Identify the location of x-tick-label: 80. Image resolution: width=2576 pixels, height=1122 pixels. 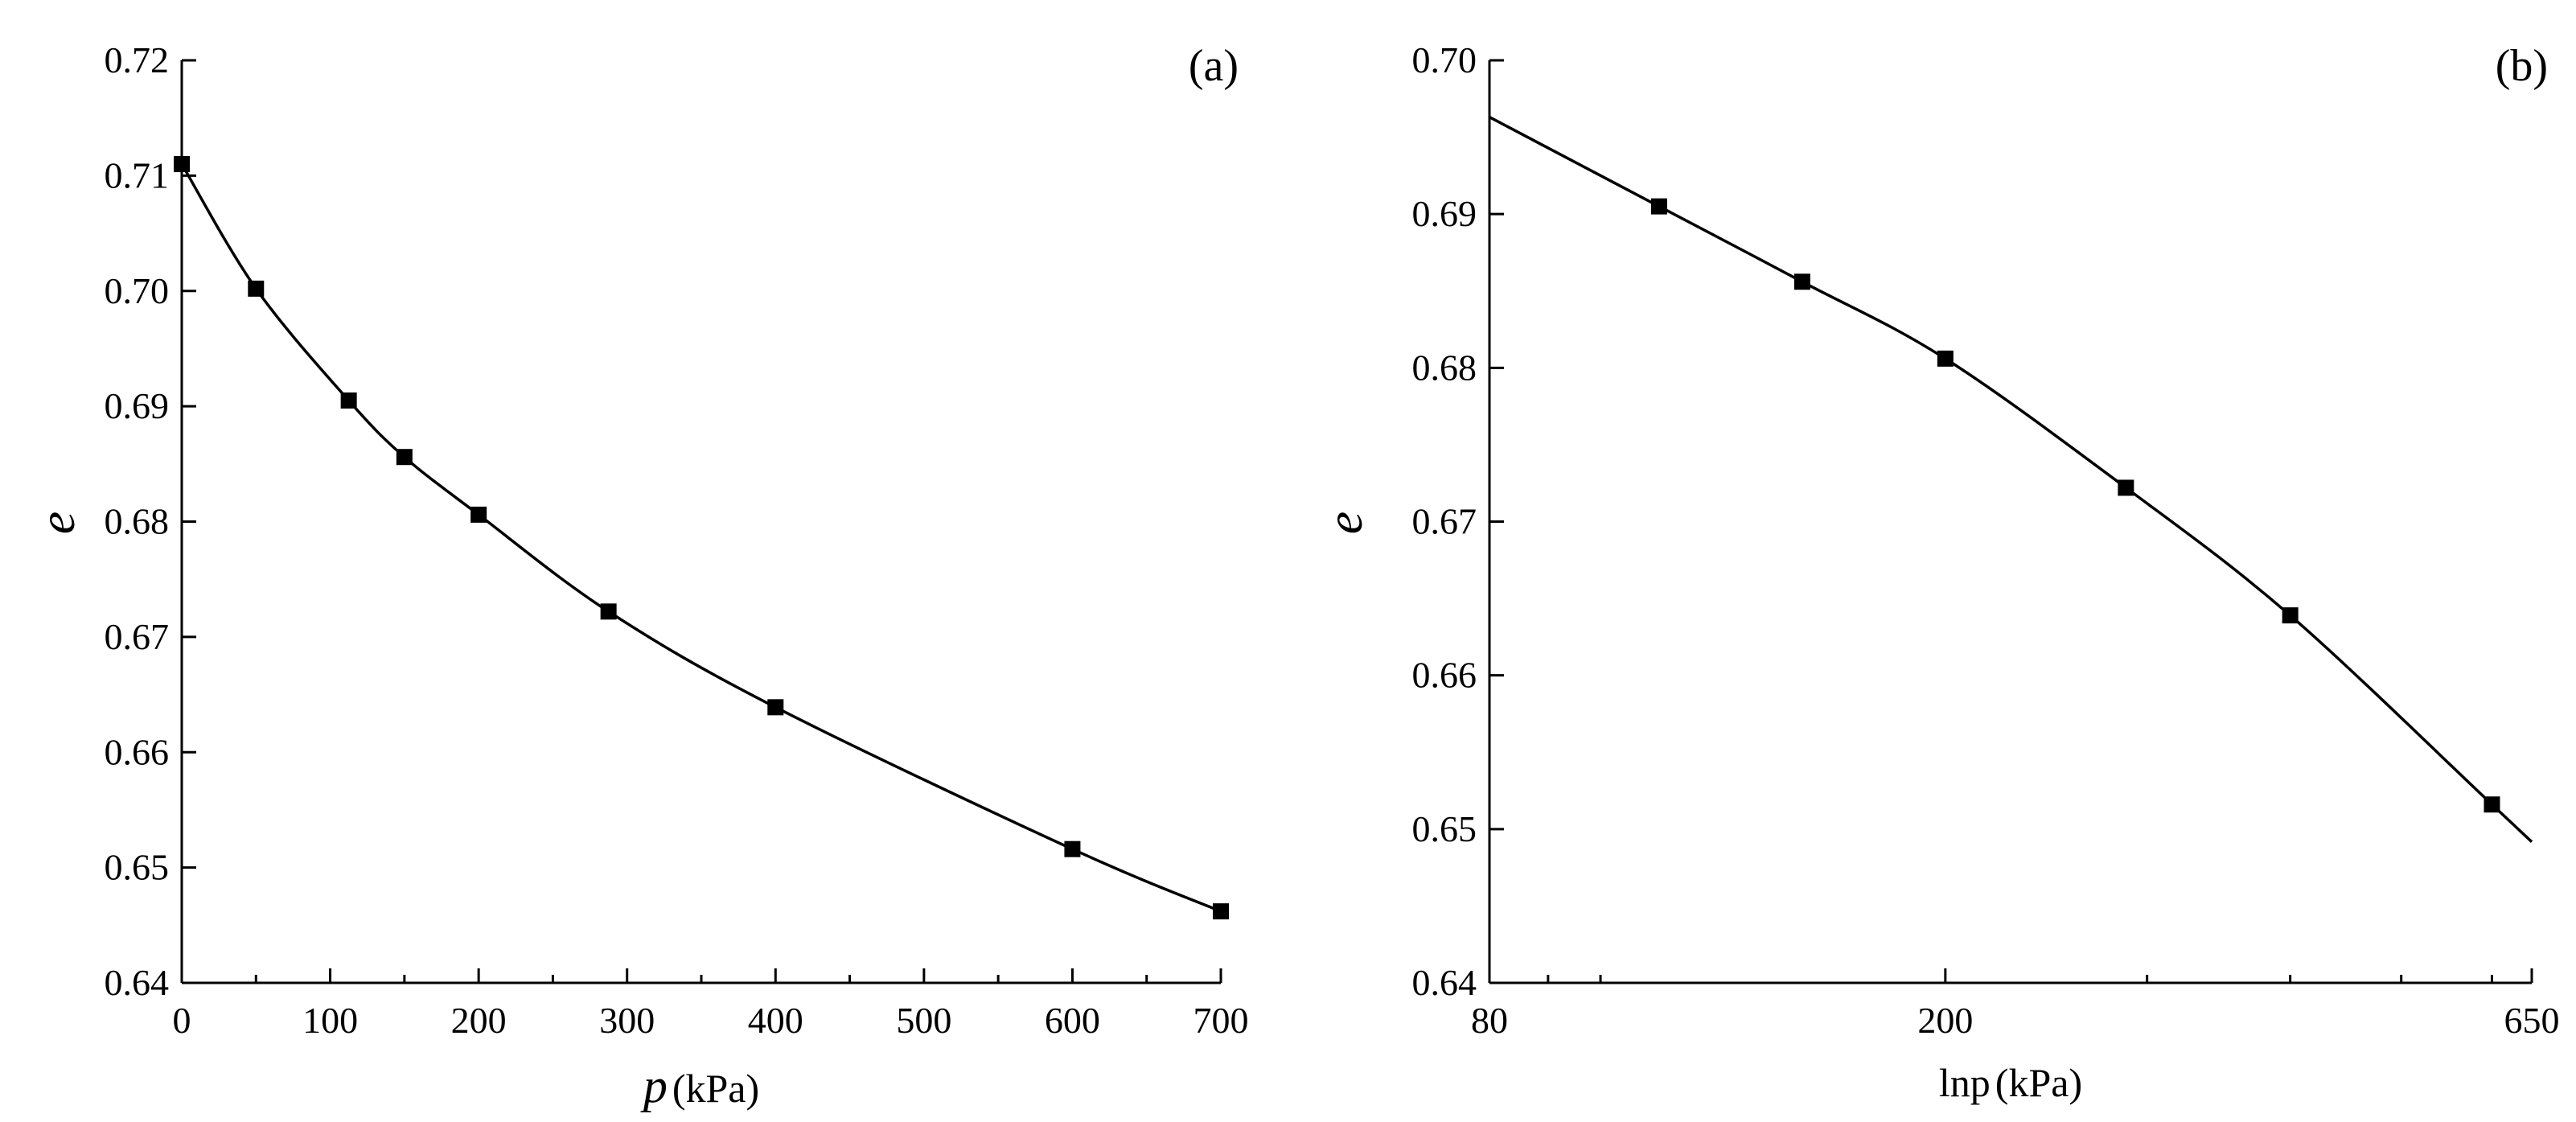
(1489, 1021).